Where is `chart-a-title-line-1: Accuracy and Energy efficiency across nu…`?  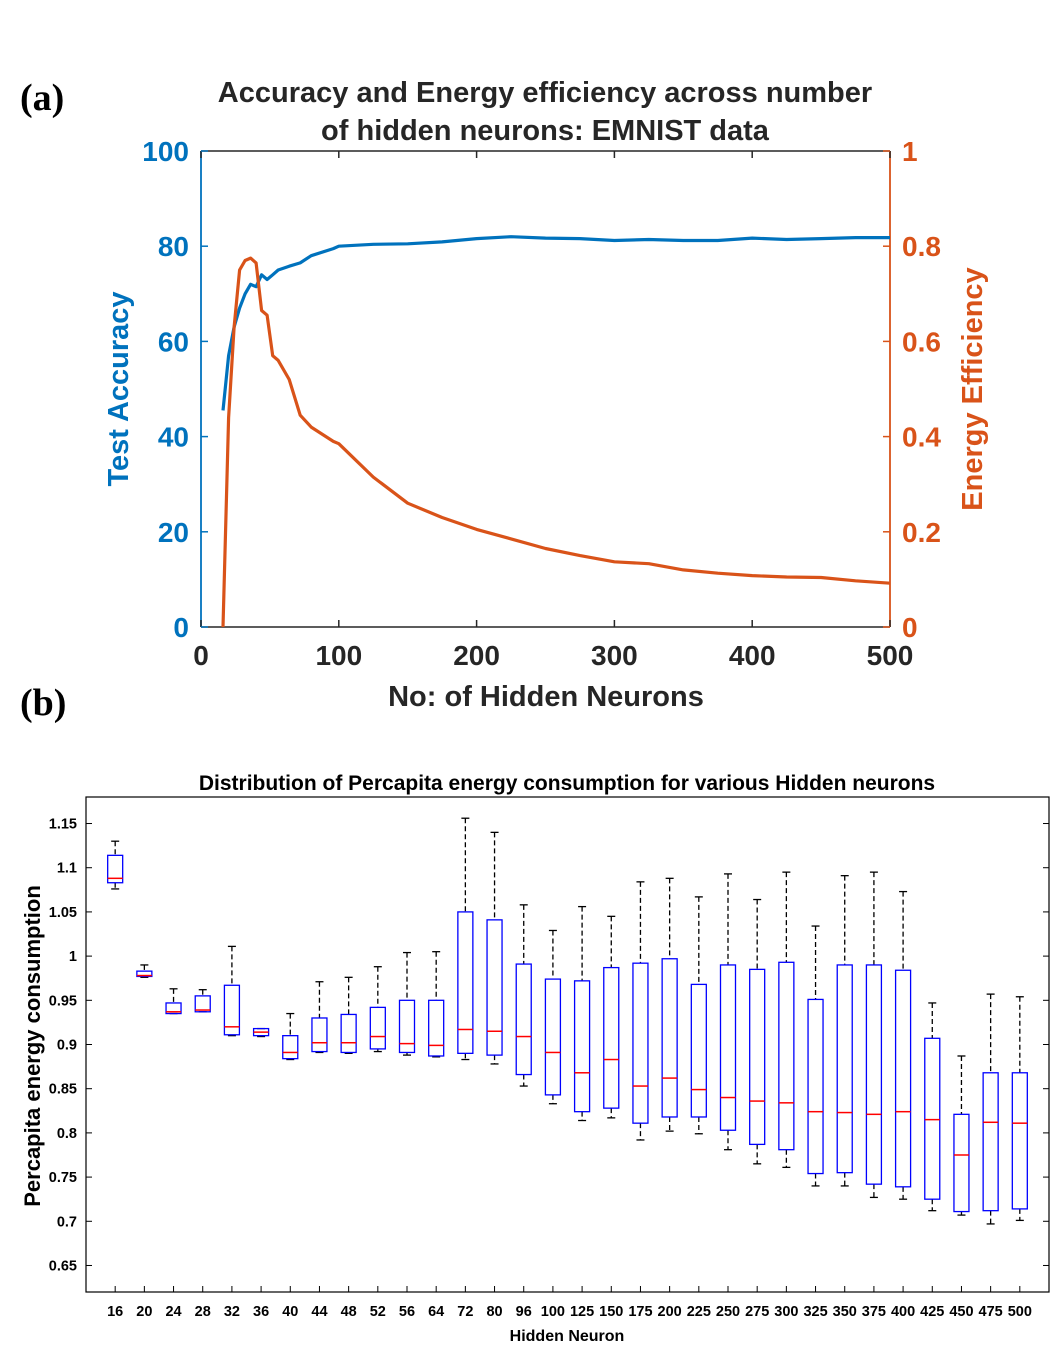 chart-a-title-line-1: Accuracy and Energy efficiency across nu… is located at coordinates (545, 93).